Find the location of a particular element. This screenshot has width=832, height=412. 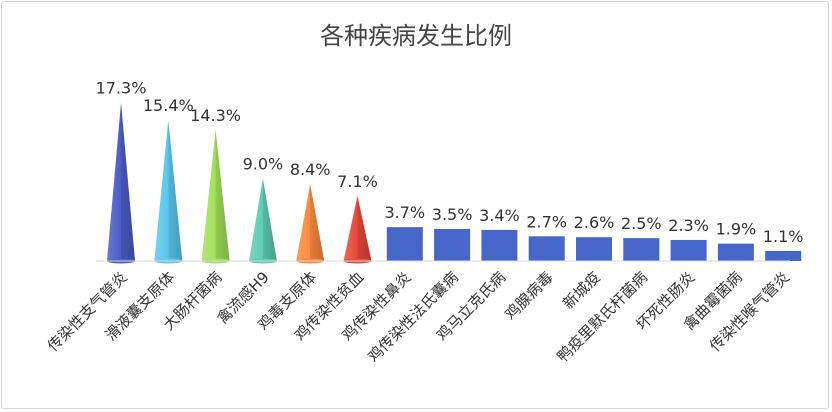

data-label: 2.6% is located at coordinates (594, 222).